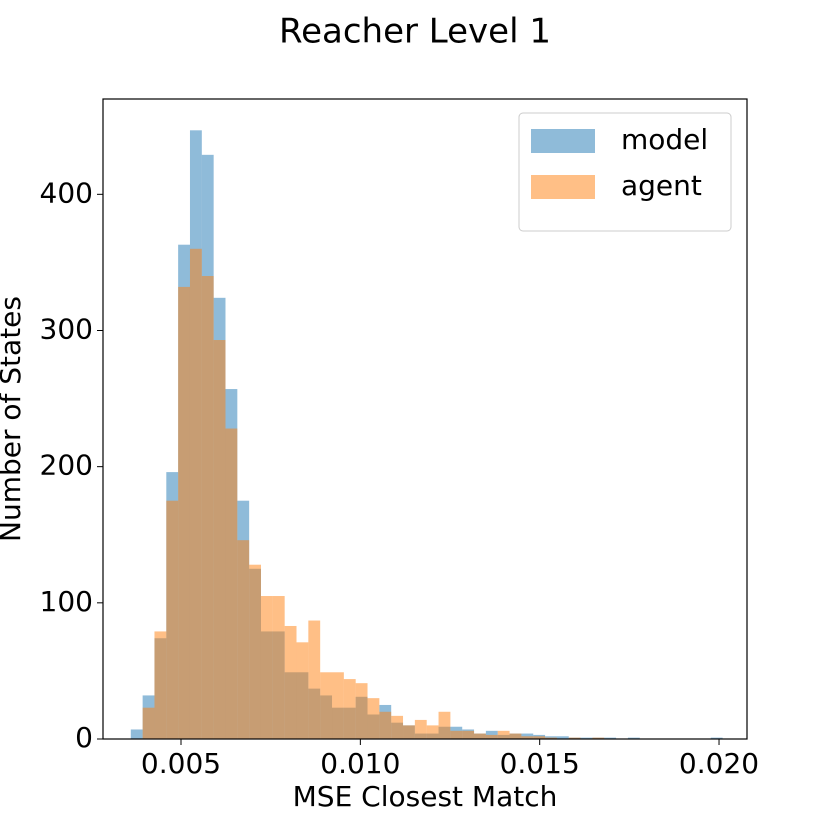  I want to click on legend-label: model, so click(664, 139).